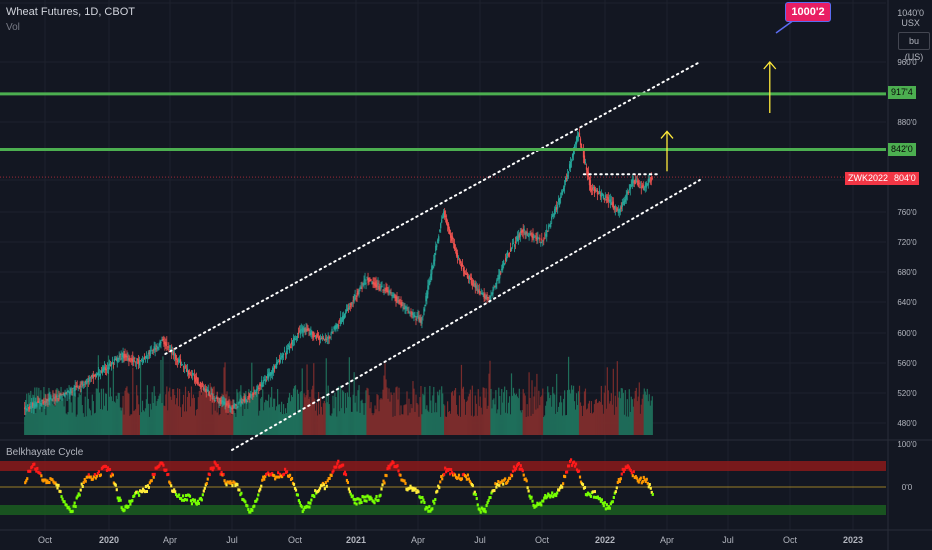 This screenshot has width=932, height=550. Describe the element at coordinates (914, 47) in the screenshot. I see `unit-selector: bu (US)` at that location.